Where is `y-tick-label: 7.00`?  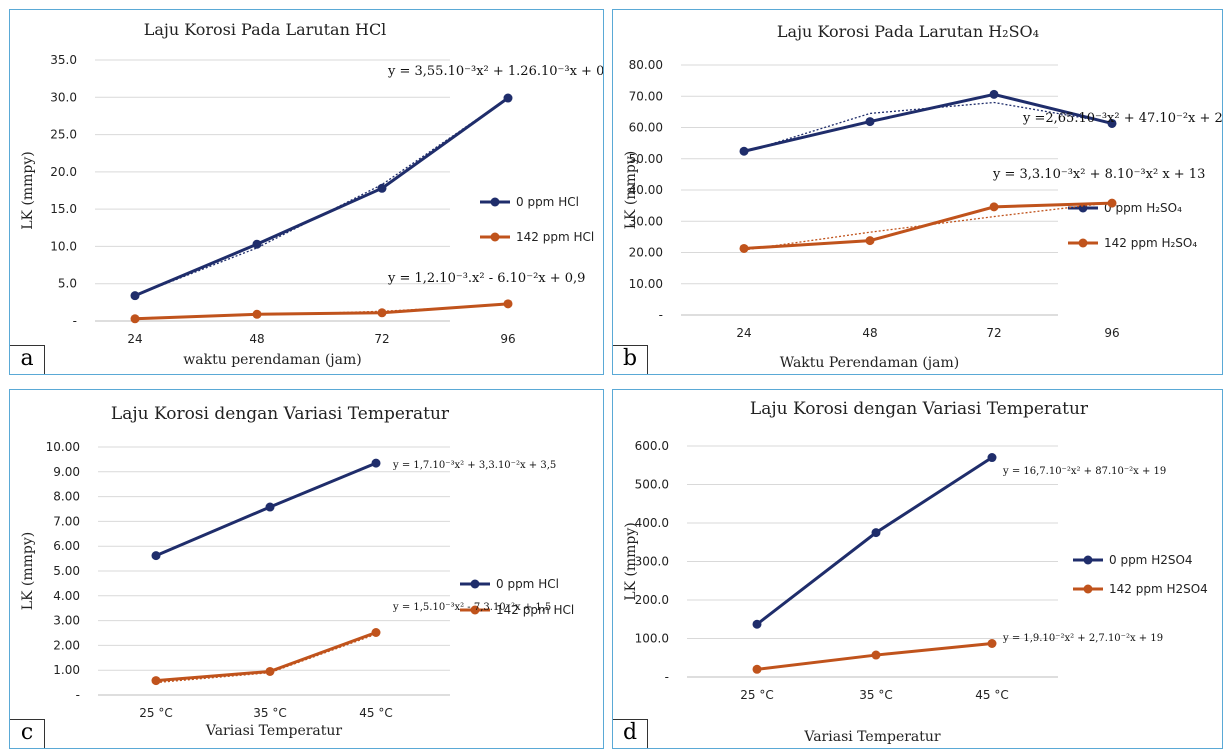 y-tick-label: 7.00 is located at coordinates (66, 521).